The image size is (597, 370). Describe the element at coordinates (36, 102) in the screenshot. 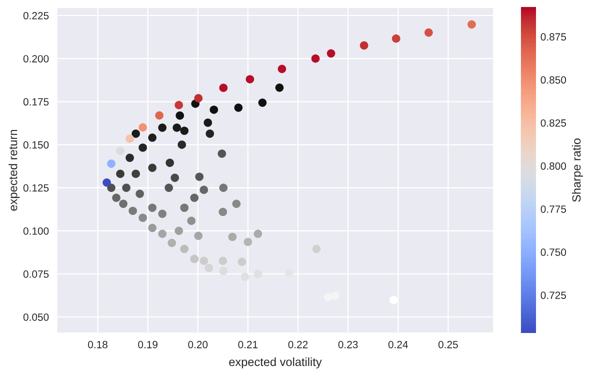

I see `y-tick-label: 0.175` at that location.